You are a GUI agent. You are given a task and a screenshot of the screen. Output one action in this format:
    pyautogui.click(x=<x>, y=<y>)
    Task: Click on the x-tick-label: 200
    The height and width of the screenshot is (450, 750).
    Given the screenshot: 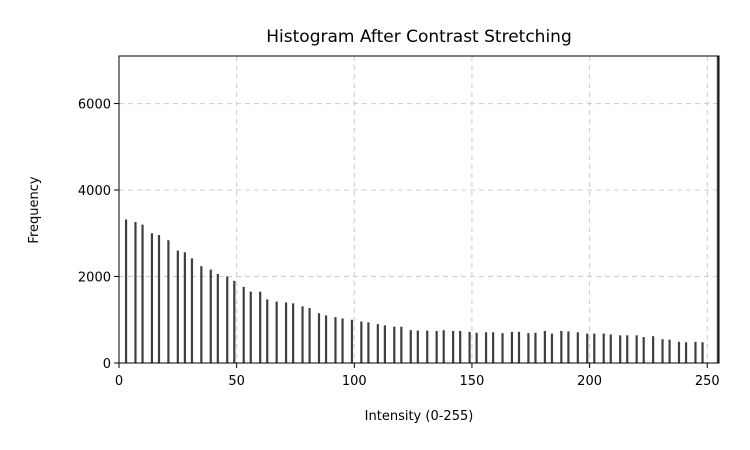 What is the action you would take?
    pyautogui.click(x=589, y=381)
    